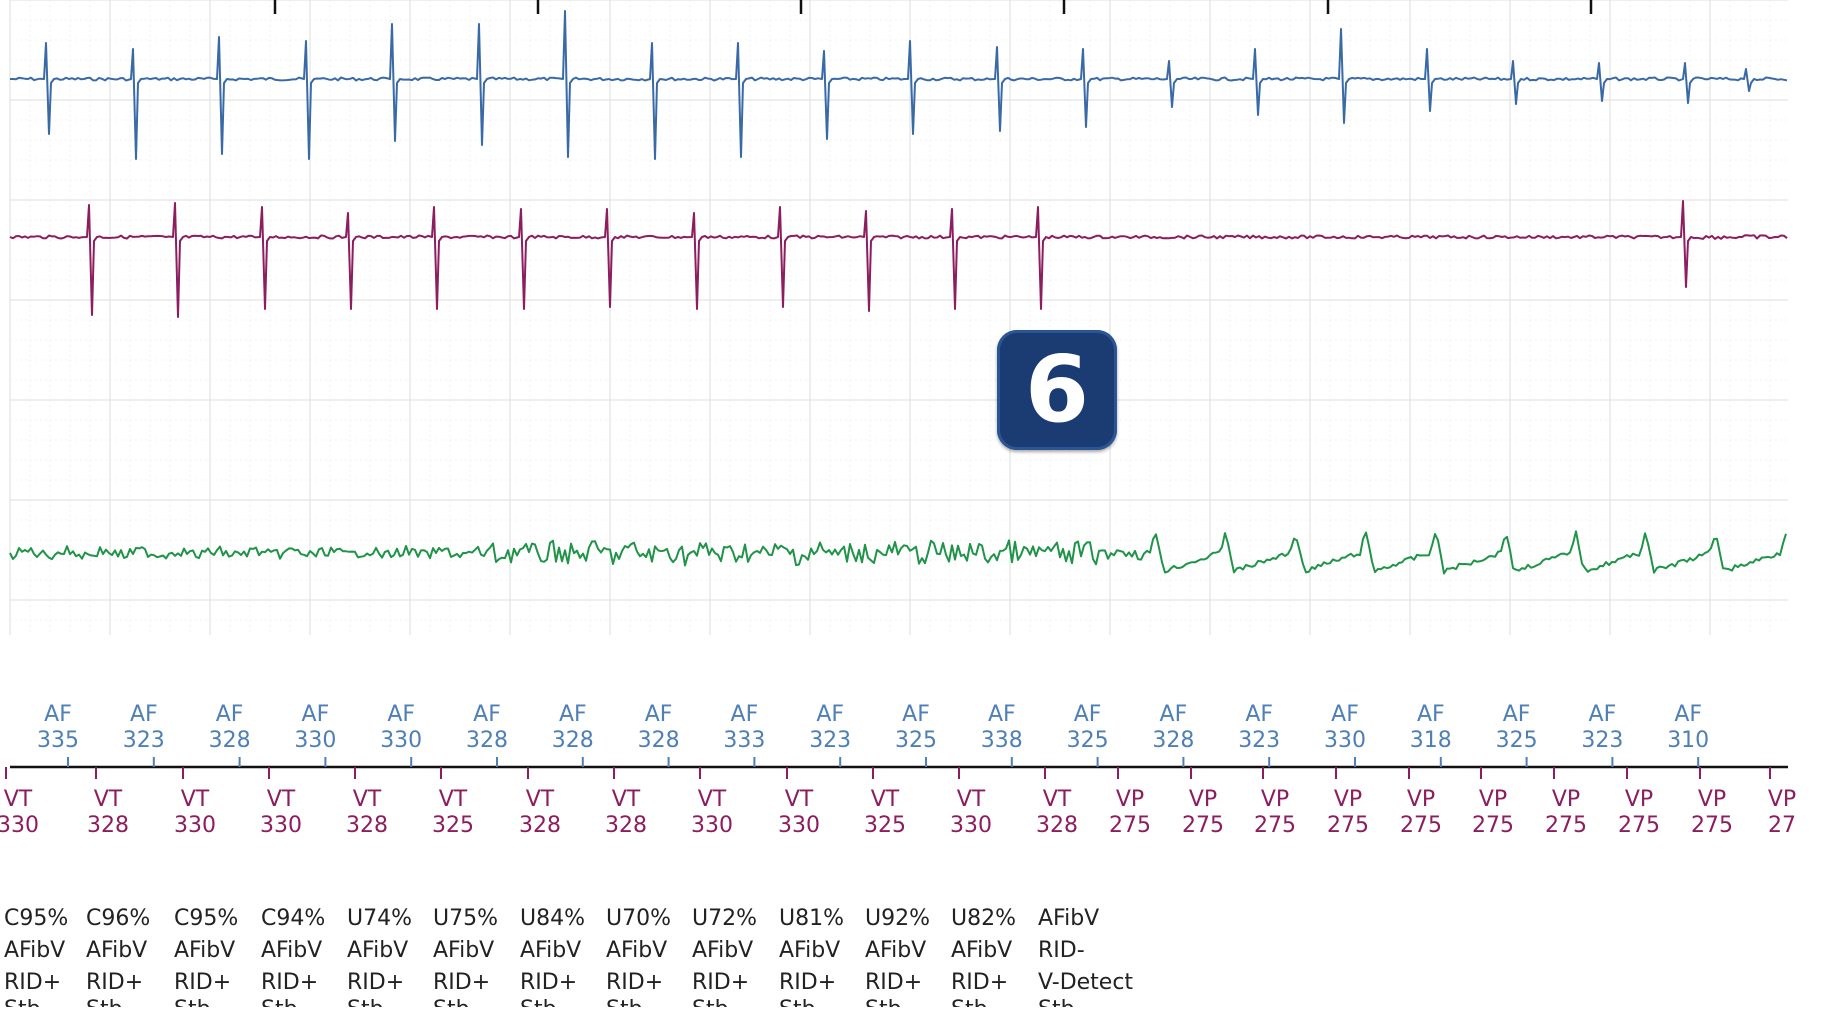 The width and height of the screenshot is (1828, 1011). What do you see at coordinates (36, 918) in the screenshot?
I see `classification-cell: C95%` at bounding box center [36, 918].